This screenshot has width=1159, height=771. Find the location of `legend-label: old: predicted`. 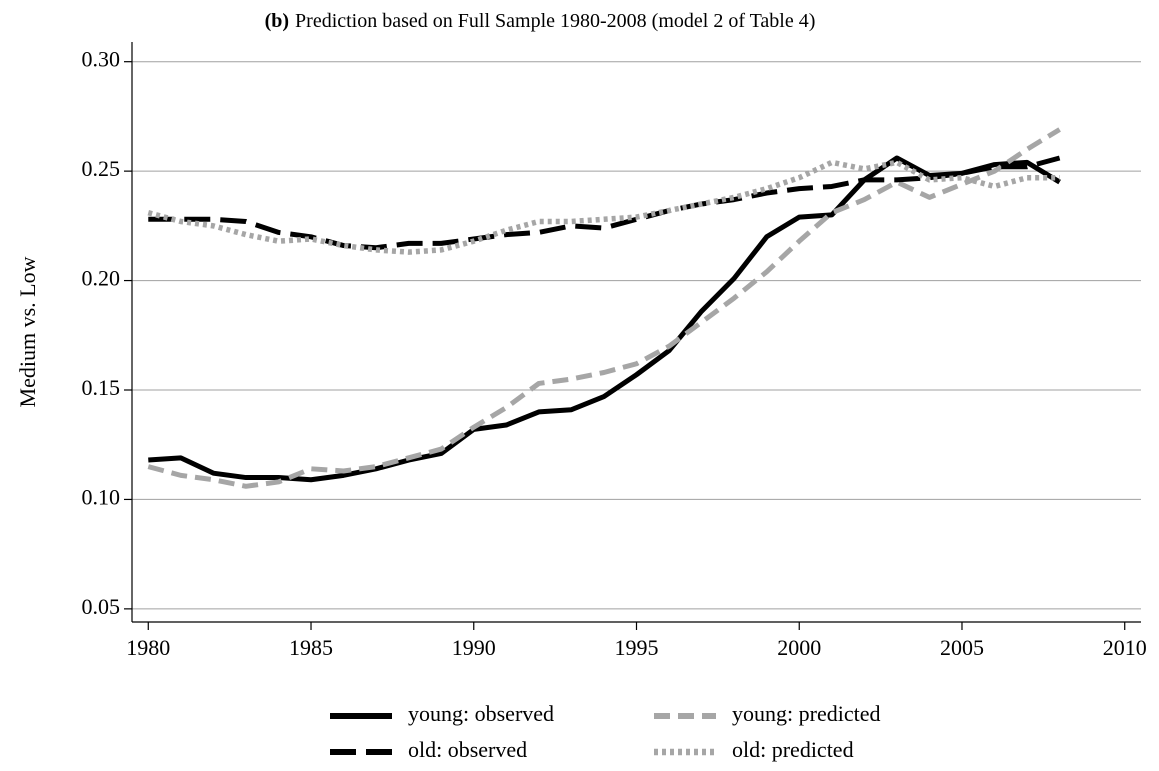

legend-label: old: predicted is located at coordinates (793, 749).